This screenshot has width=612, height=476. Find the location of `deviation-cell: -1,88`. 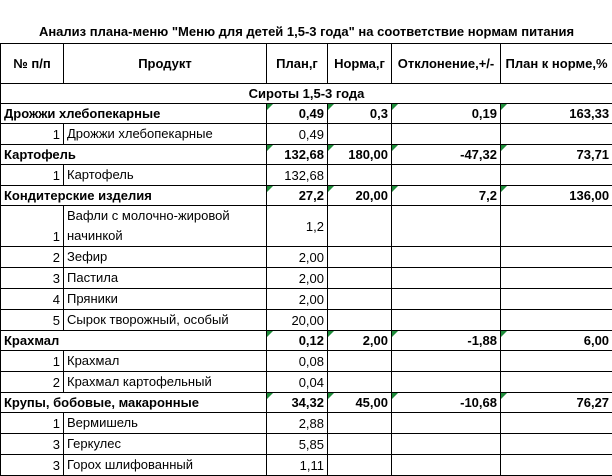

deviation-cell: -1,88 is located at coordinates (446, 341).